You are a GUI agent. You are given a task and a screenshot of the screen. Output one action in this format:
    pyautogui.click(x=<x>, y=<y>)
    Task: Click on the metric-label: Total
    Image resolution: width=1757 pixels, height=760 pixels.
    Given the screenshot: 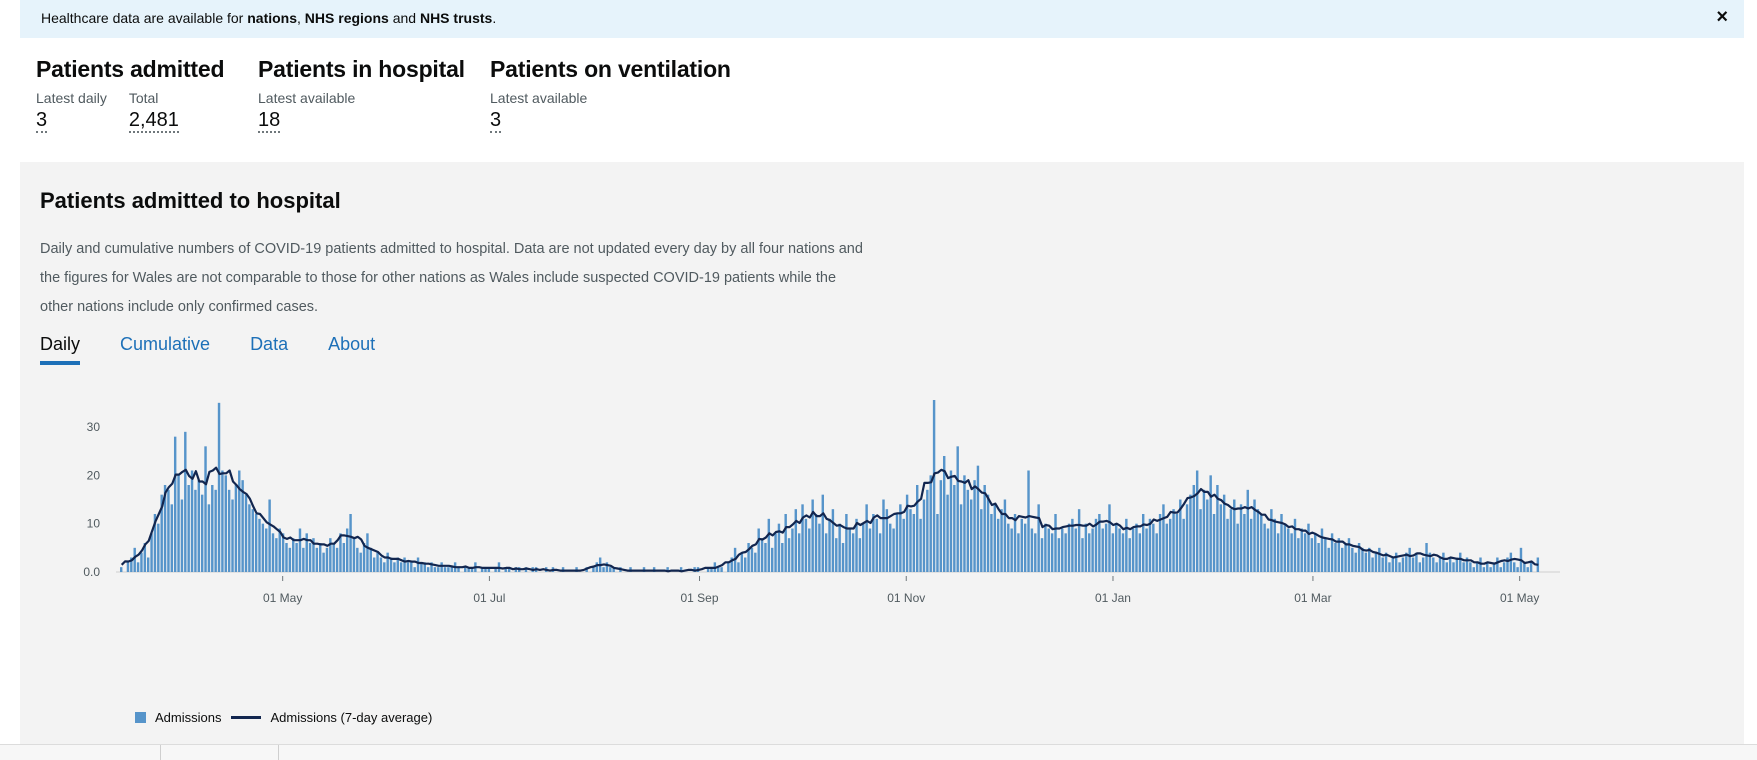 What is the action you would take?
    pyautogui.click(x=143, y=98)
    